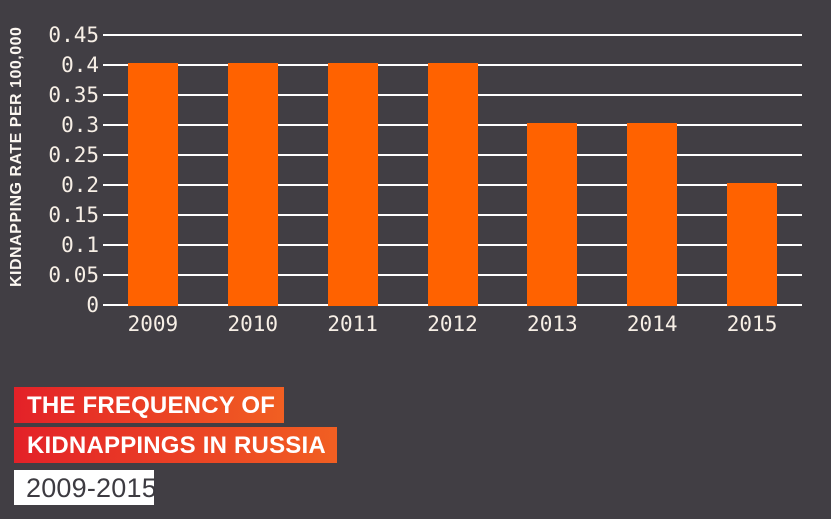  I want to click on chart-title-line1: THE FREQUENCY OF, so click(149, 405).